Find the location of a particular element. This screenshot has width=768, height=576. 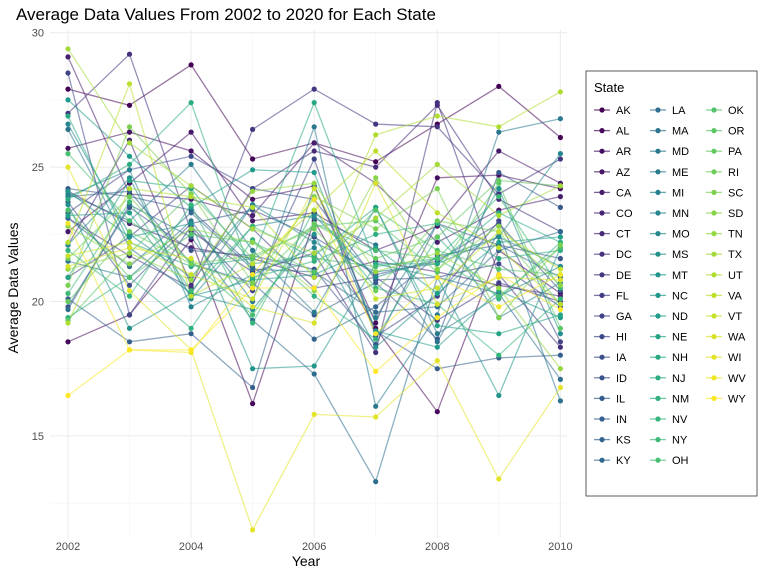

legend-item-ca: CA is located at coordinates (613, 193).